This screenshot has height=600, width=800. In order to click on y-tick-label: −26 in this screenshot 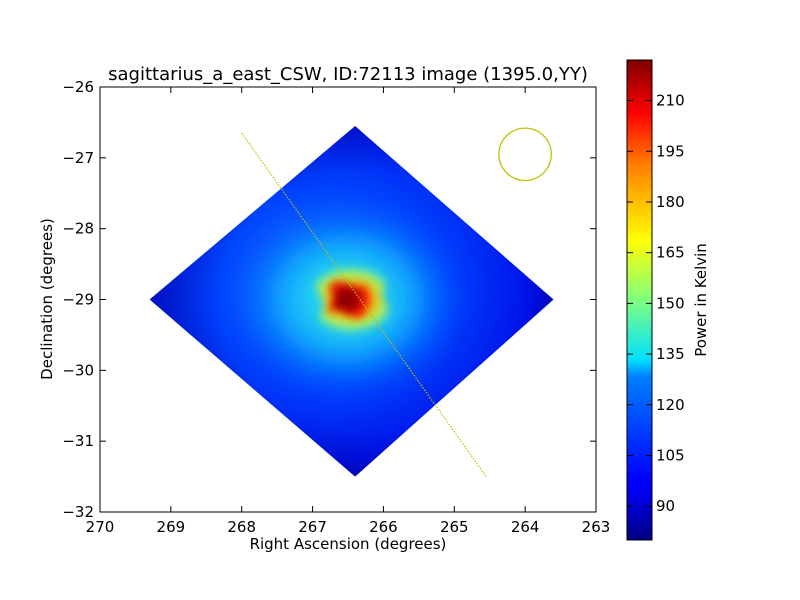, I will do `click(78, 87)`.